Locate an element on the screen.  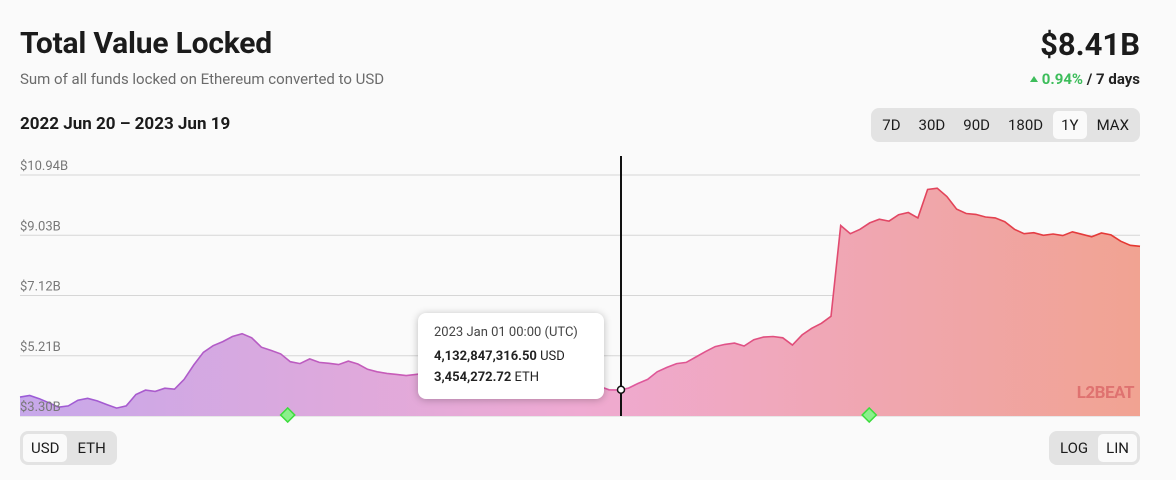
tooltip-date: 2023 Jan 01 00:00 (UTC) is located at coordinates (506, 332).